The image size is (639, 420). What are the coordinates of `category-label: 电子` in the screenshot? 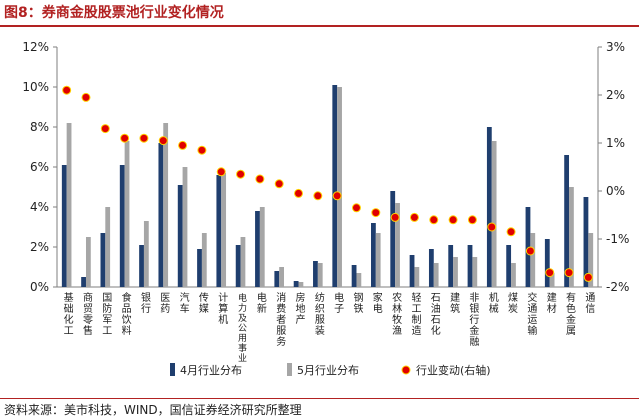 It's located at (339, 303).